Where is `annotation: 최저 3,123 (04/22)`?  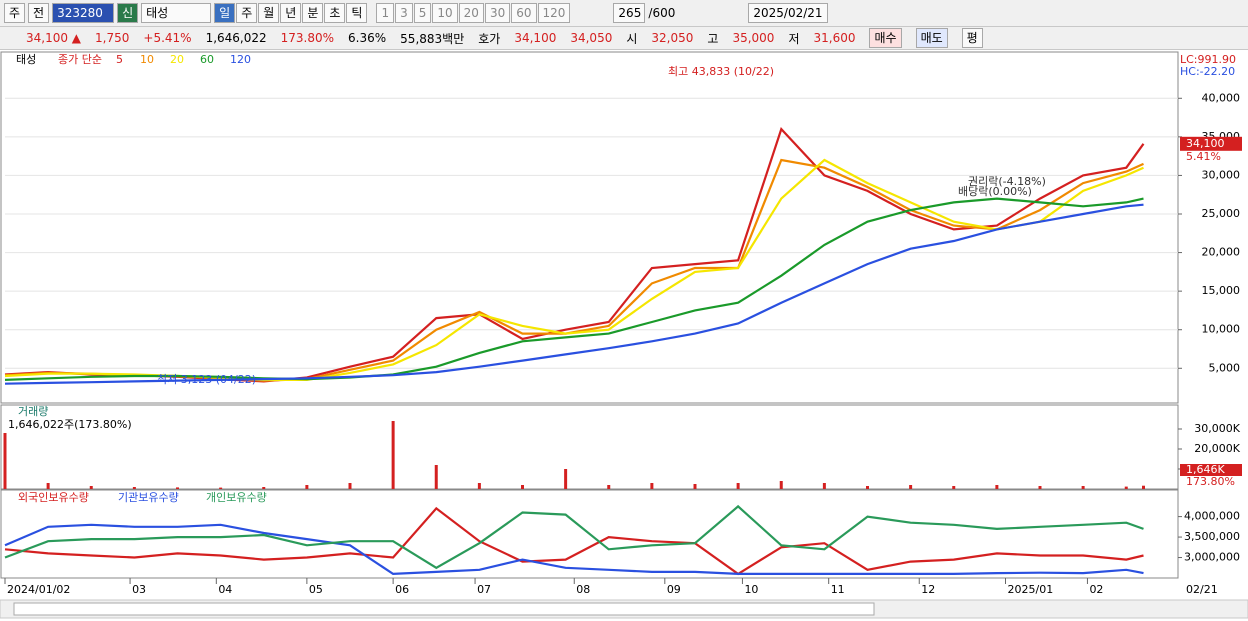
annotation: 최저 3,123 (04/22) is located at coordinates (206, 379).